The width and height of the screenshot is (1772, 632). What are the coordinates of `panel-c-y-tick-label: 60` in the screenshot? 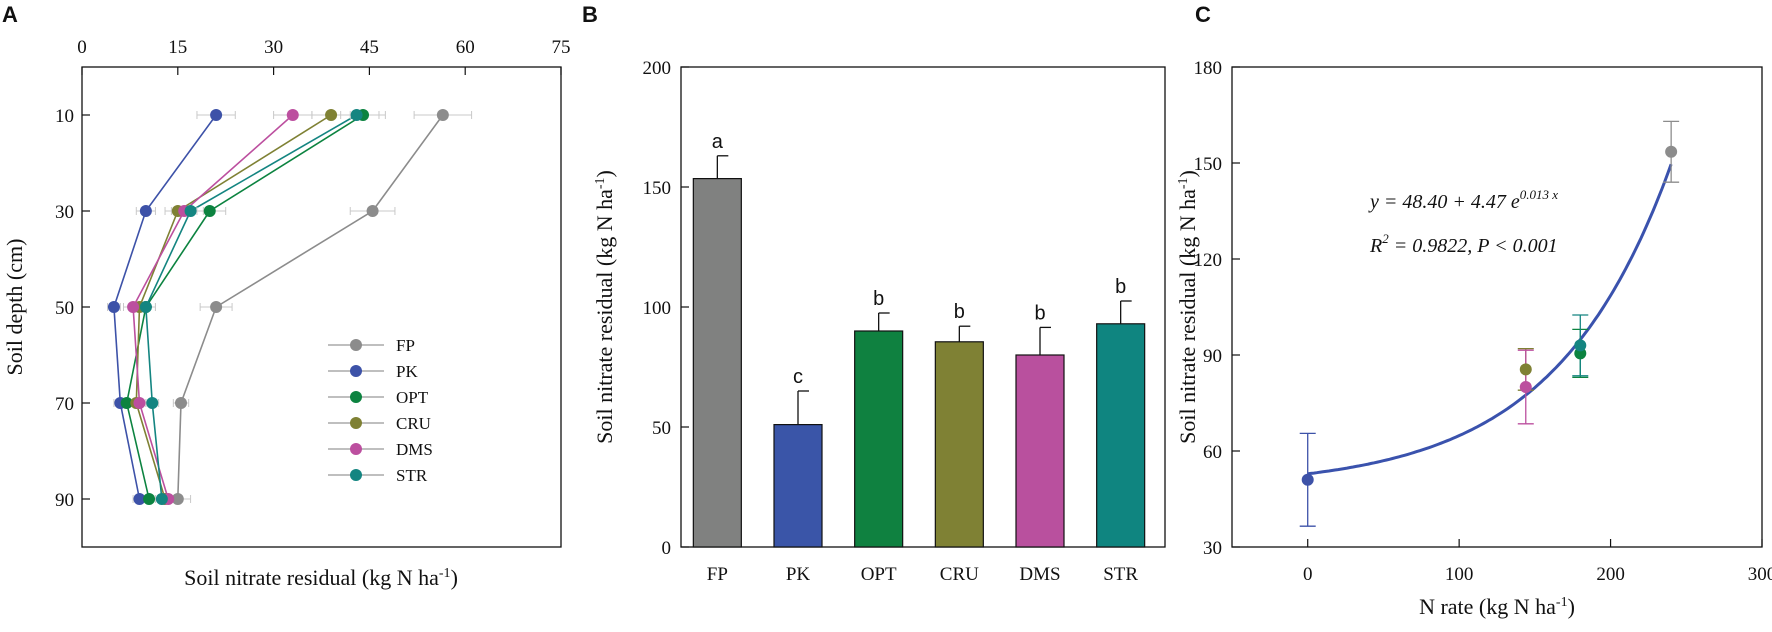 It's located at (1212, 452).